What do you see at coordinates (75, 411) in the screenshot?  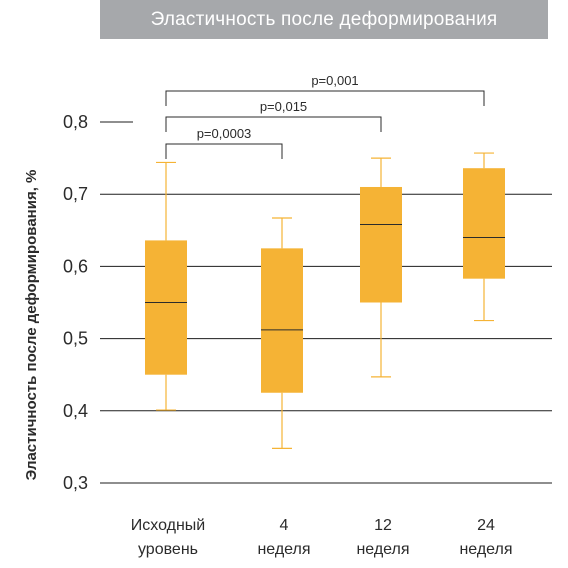 I see `y-tick-label: 0,4` at bounding box center [75, 411].